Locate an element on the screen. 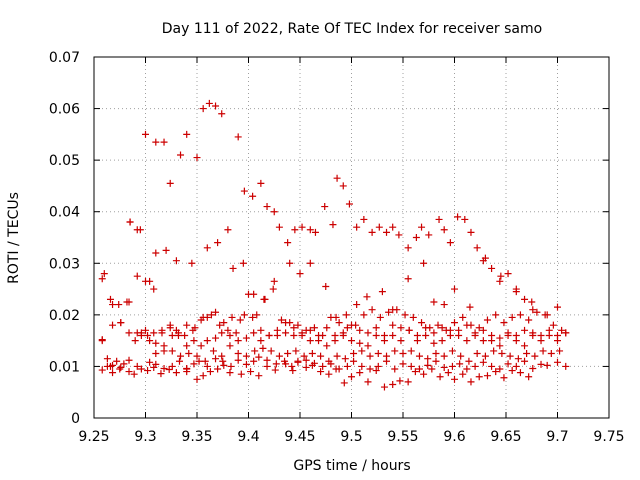 The height and width of the screenshot is (480, 640). y-tick-label: 0.07 is located at coordinates (64, 58).